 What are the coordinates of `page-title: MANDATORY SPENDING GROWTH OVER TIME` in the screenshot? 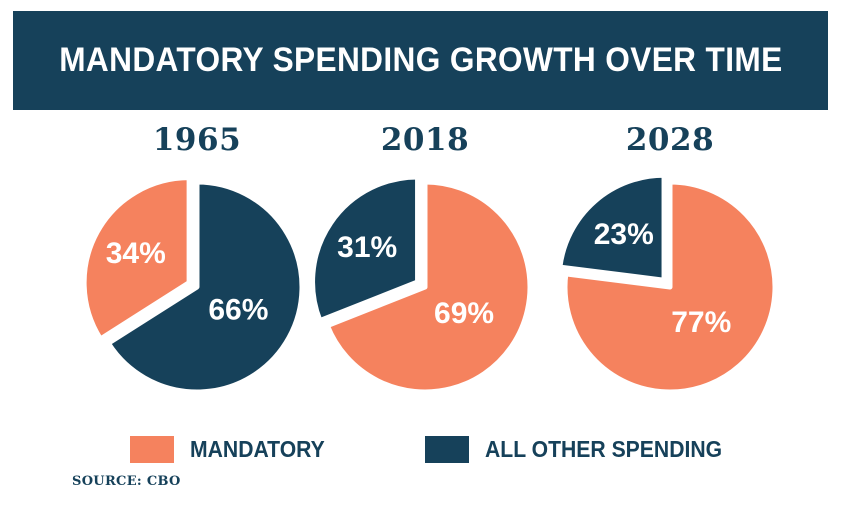 It's located at (420, 60).